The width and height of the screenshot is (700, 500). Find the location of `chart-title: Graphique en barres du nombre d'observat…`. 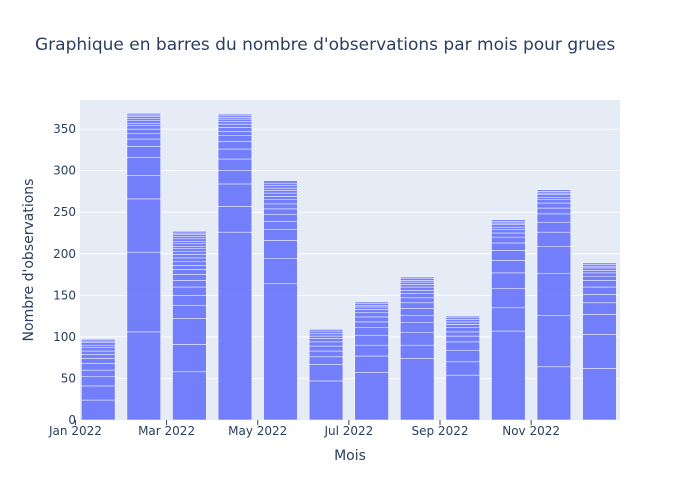

chart-title: Graphique en barres du nombre d'observat… is located at coordinates (325, 45).